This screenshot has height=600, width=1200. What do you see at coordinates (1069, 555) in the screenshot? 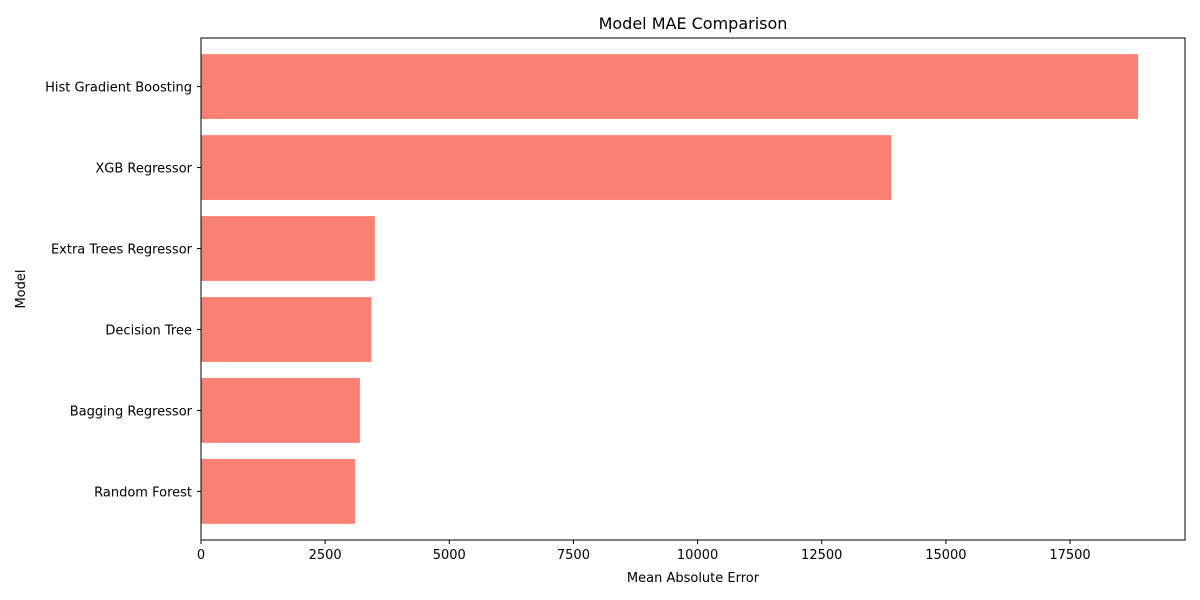
I see `x-tick-label: 17500` at bounding box center [1069, 555].